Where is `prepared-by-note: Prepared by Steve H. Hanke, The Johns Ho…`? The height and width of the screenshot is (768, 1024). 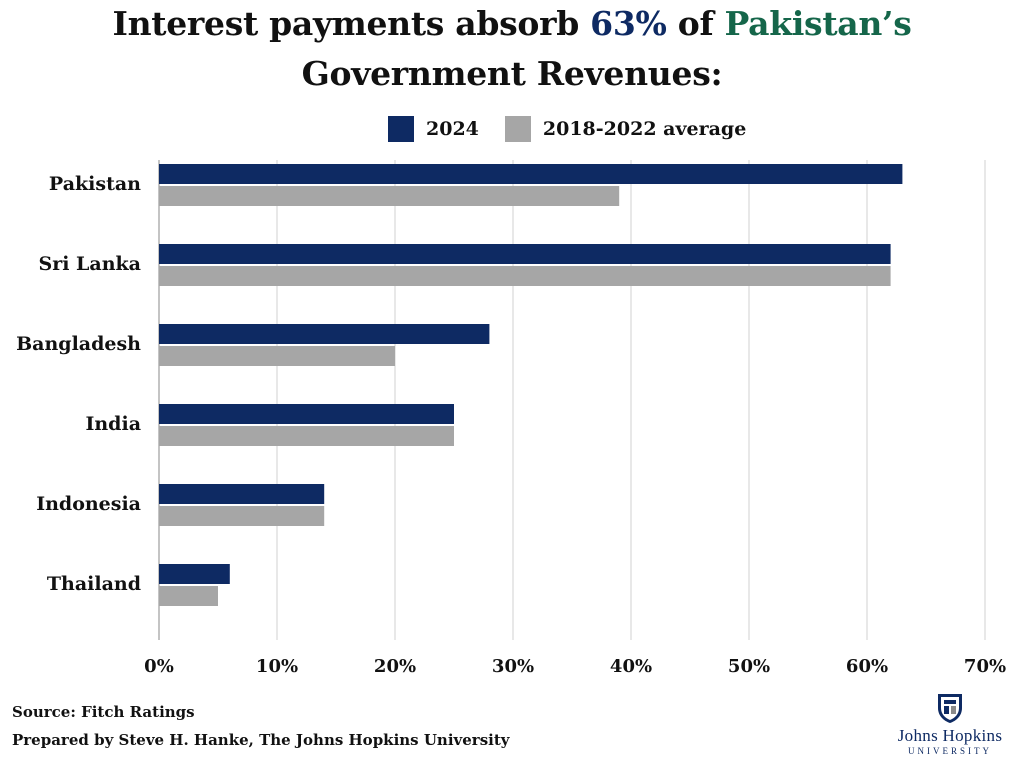
prepared-by-note: Prepared by Steve H. Hanke, The Johns Ho… is located at coordinates (261, 740).